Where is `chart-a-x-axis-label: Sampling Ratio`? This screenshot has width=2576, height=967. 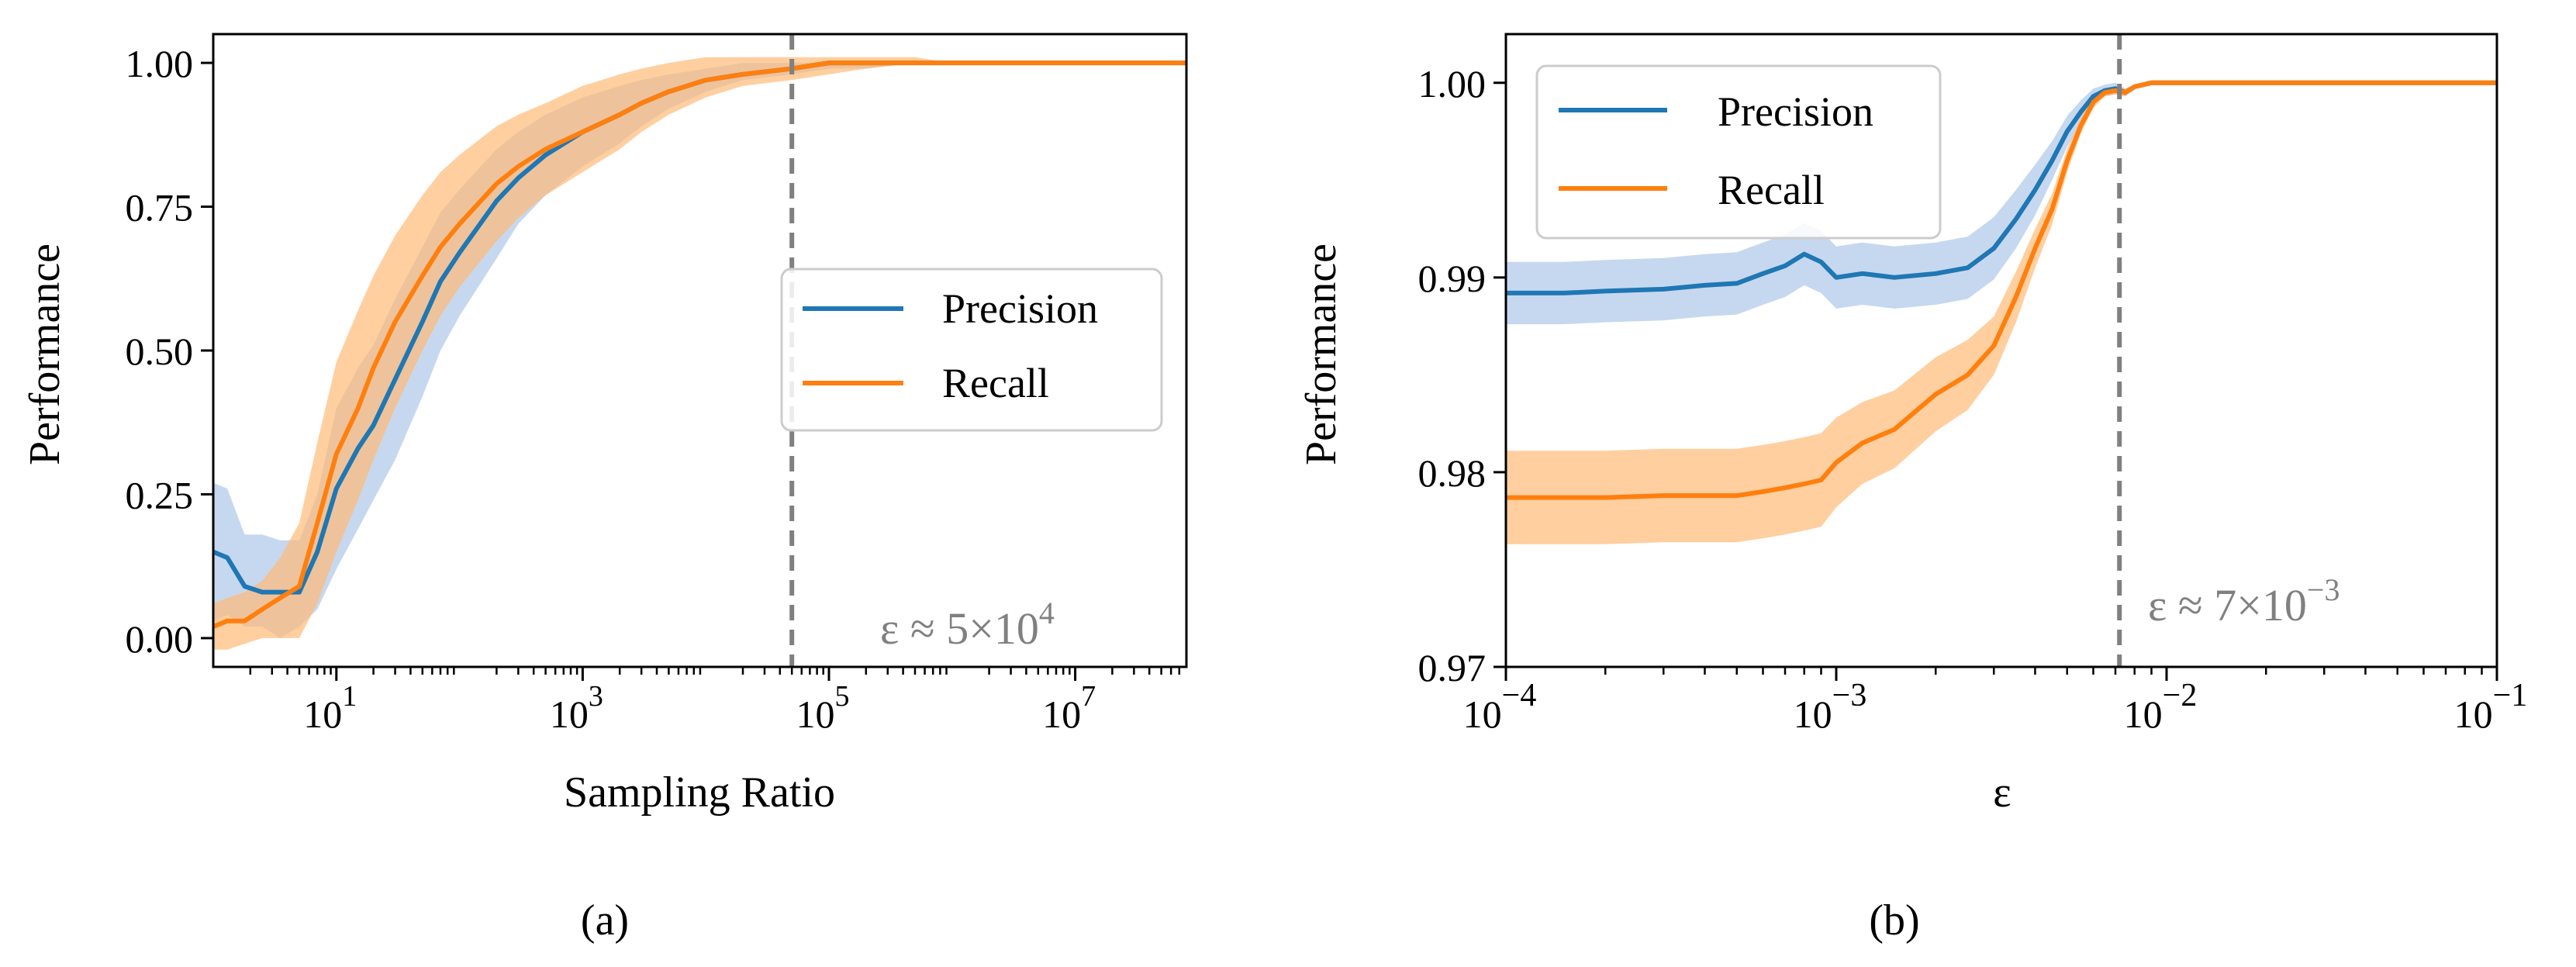 chart-a-x-axis-label: Sampling Ratio is located at coordinates (700, 792).